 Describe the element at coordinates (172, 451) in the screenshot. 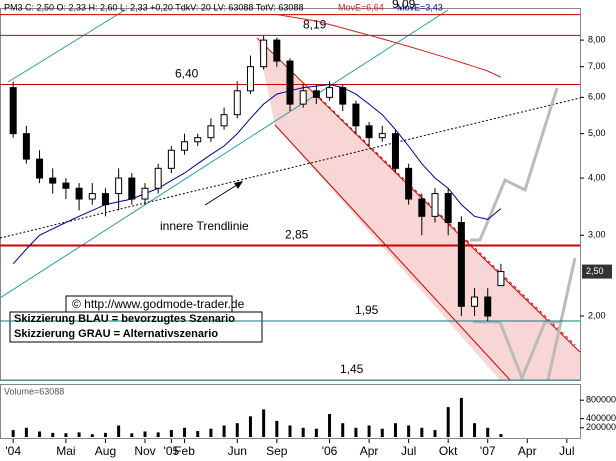

I see `x-tick-label: '05` at that location.